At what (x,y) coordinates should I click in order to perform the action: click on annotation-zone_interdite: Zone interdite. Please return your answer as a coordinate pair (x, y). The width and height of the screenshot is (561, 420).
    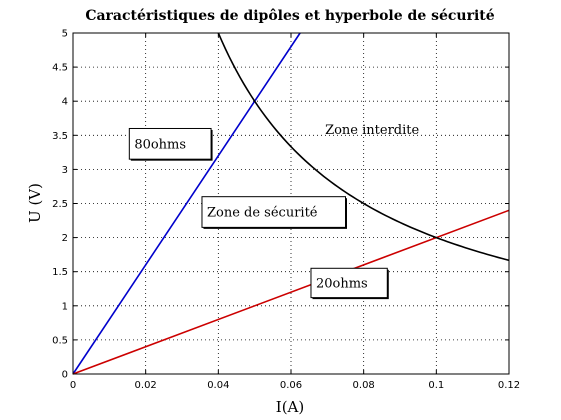
    Looking at the image, I should click on (372, 130).